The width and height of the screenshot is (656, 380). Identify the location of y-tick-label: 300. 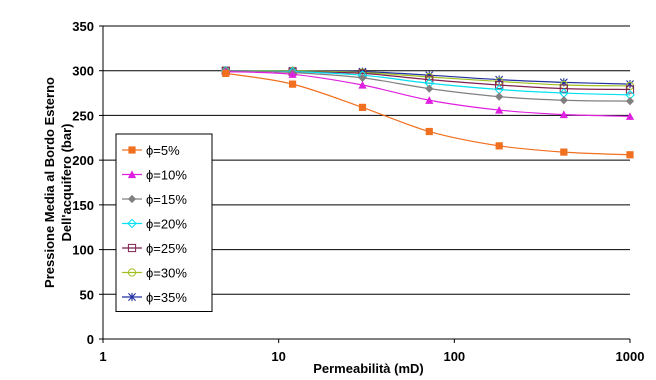
(83, 71).